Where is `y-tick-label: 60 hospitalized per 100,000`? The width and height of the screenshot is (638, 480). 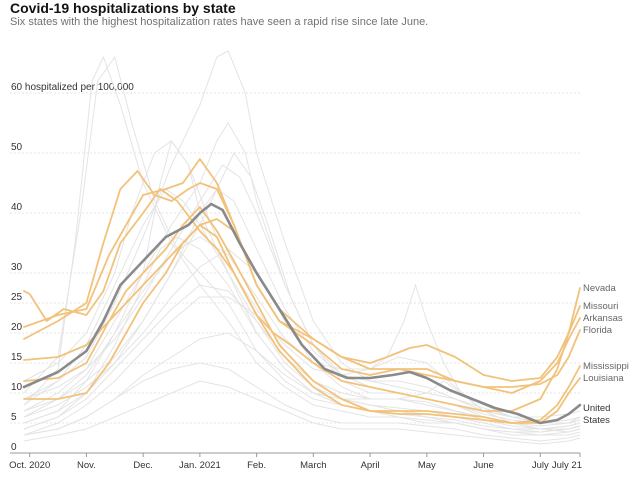 y-tick-label: 60 hospitalized per 100,000 is located at coordinates (72, 87).